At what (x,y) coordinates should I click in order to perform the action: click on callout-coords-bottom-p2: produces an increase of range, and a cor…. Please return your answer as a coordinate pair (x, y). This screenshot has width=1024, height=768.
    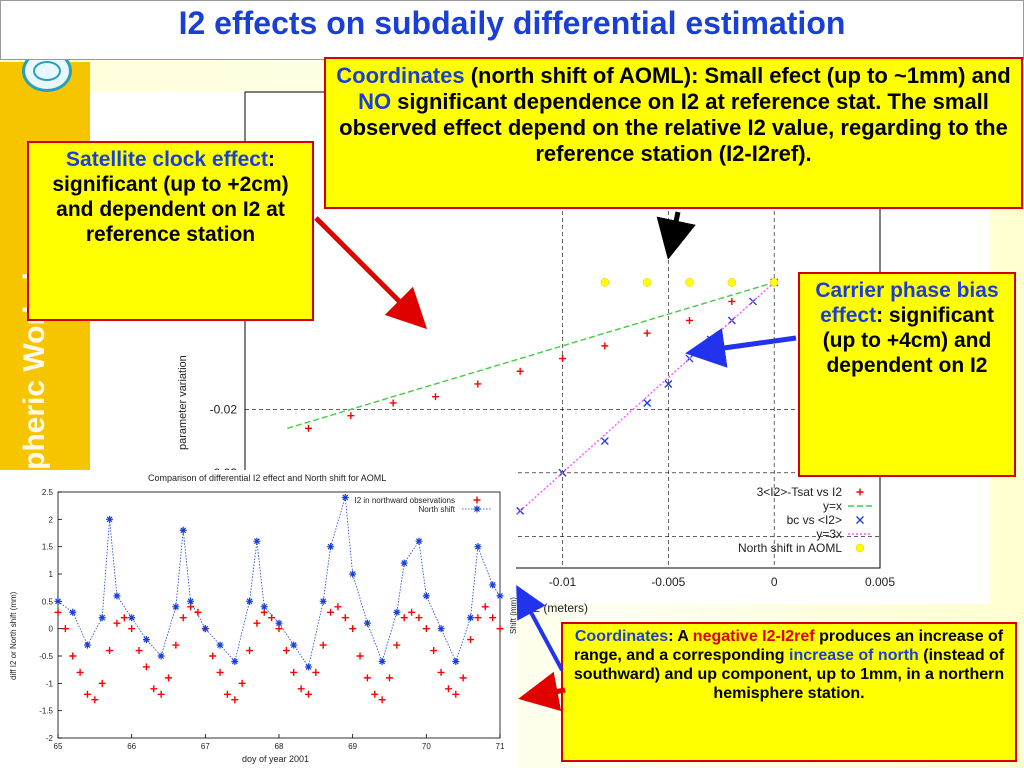
    Looking at the image, I should click on (788, 646).